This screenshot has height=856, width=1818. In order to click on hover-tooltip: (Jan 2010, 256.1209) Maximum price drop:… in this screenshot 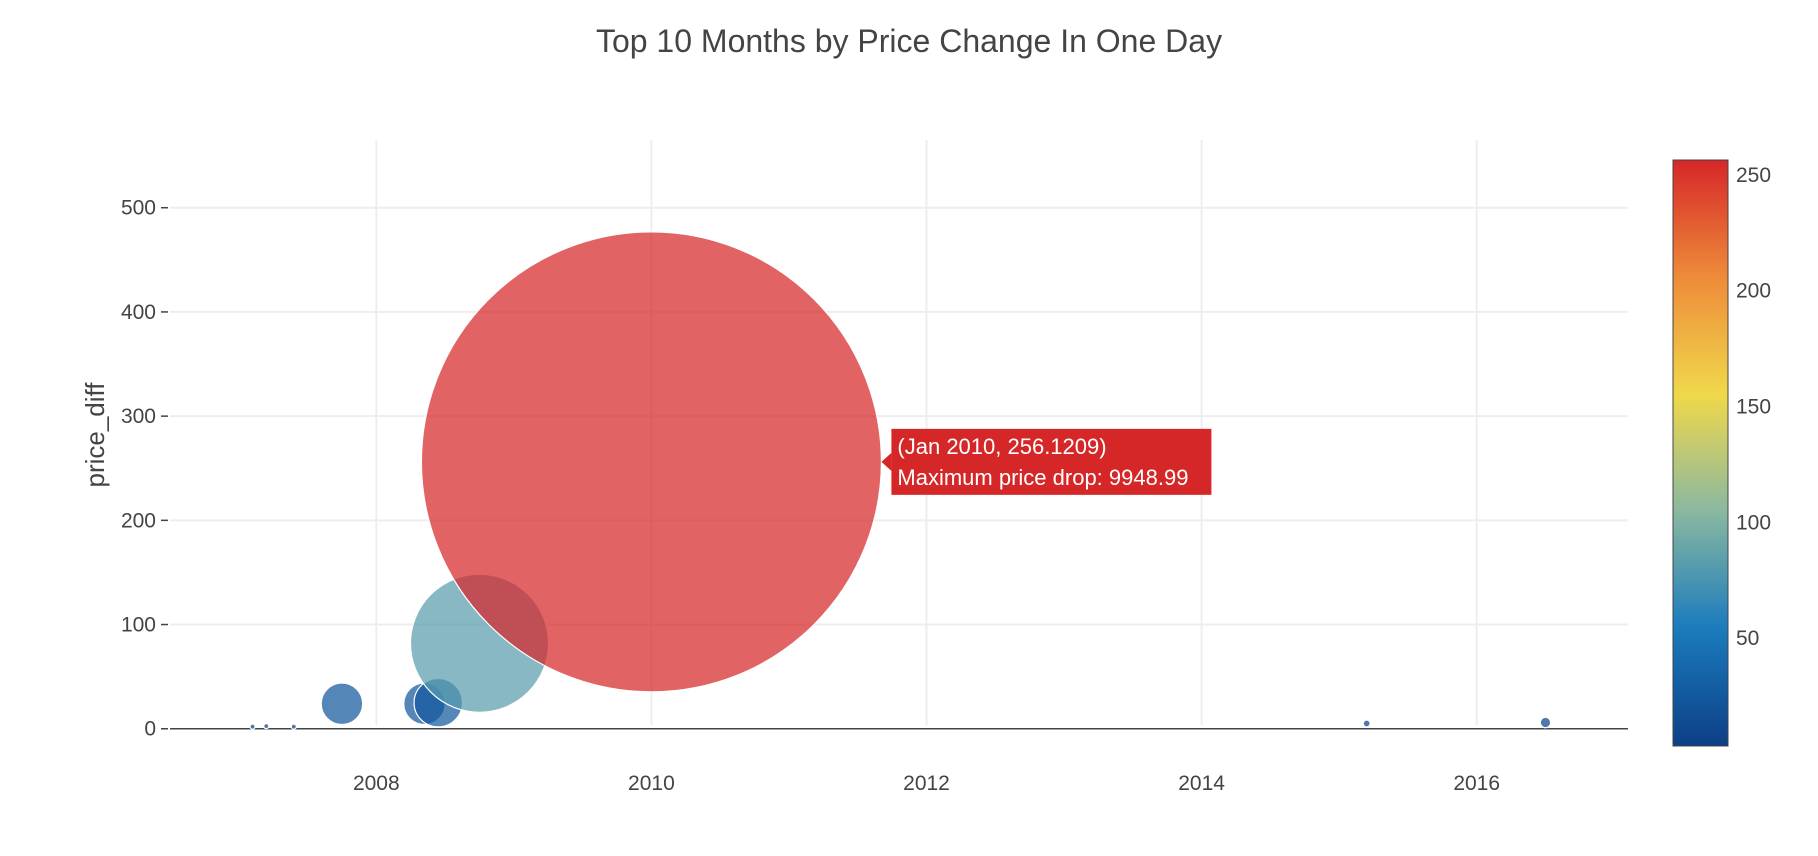, I will do `click(1046, 461)`.